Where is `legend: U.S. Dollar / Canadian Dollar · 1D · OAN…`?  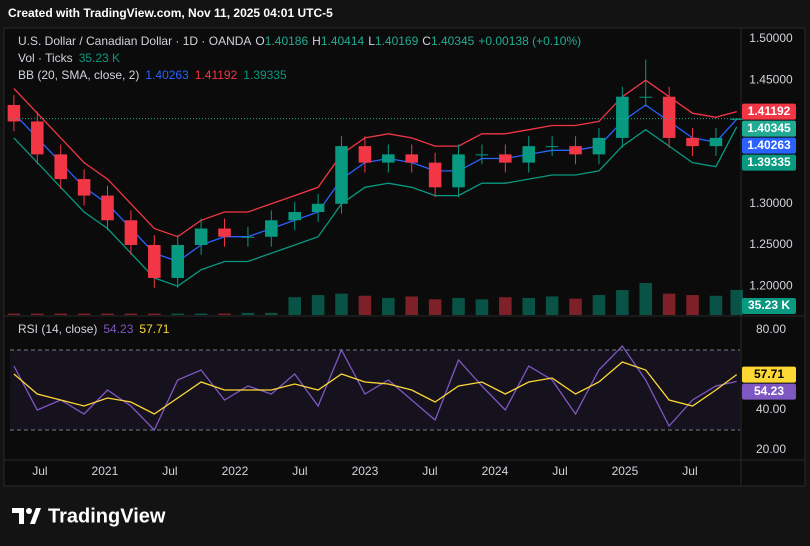
legend: U.S. Dollar / Canadian Dollar · 1D · OAN… is located at coordinates (299, 41).